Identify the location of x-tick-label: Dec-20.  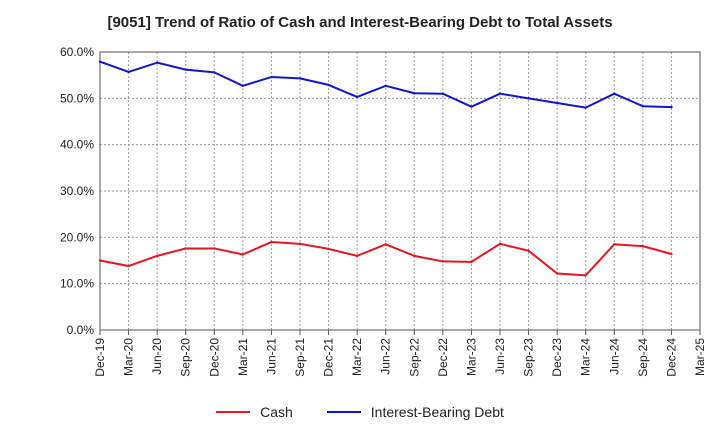
(214, 357).